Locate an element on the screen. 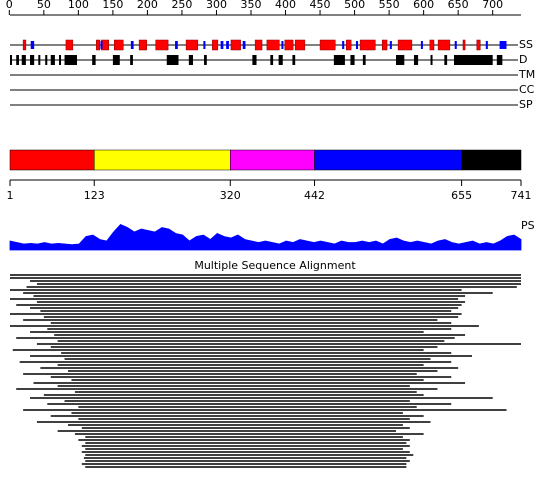  ruler-label: 300 is located at coordinates (216, 5).